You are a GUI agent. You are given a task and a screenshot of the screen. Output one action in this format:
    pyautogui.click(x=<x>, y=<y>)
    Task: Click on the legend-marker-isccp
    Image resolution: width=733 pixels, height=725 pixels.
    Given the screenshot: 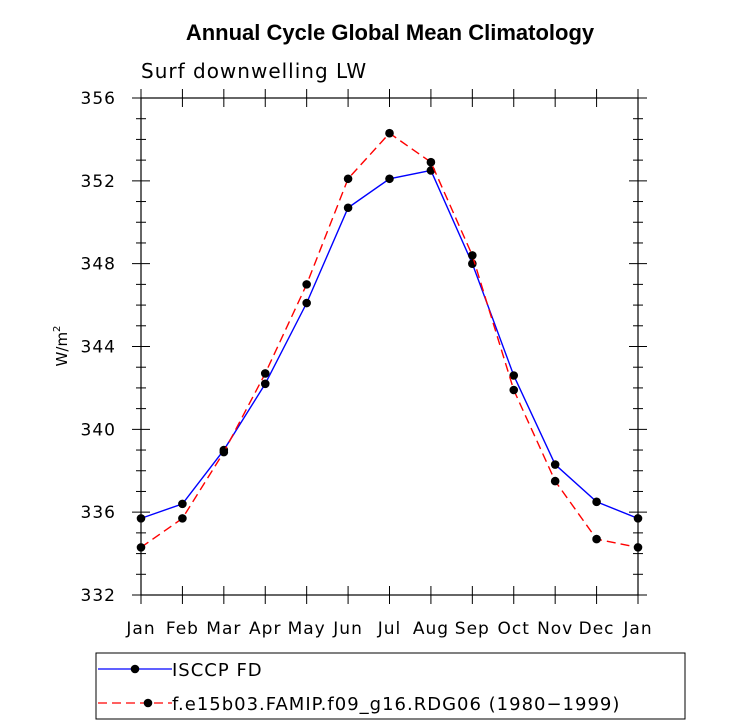 What is the action you would take?
    pyautogui.click(x=135, y=669)
    